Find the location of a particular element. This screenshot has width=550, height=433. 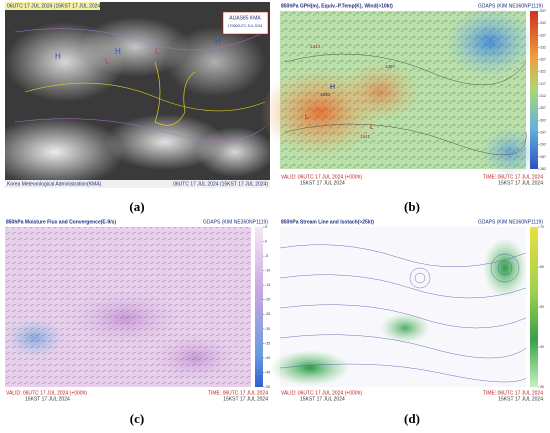

colorbar-tick-label: 307 is located at coordinates (543, 108).